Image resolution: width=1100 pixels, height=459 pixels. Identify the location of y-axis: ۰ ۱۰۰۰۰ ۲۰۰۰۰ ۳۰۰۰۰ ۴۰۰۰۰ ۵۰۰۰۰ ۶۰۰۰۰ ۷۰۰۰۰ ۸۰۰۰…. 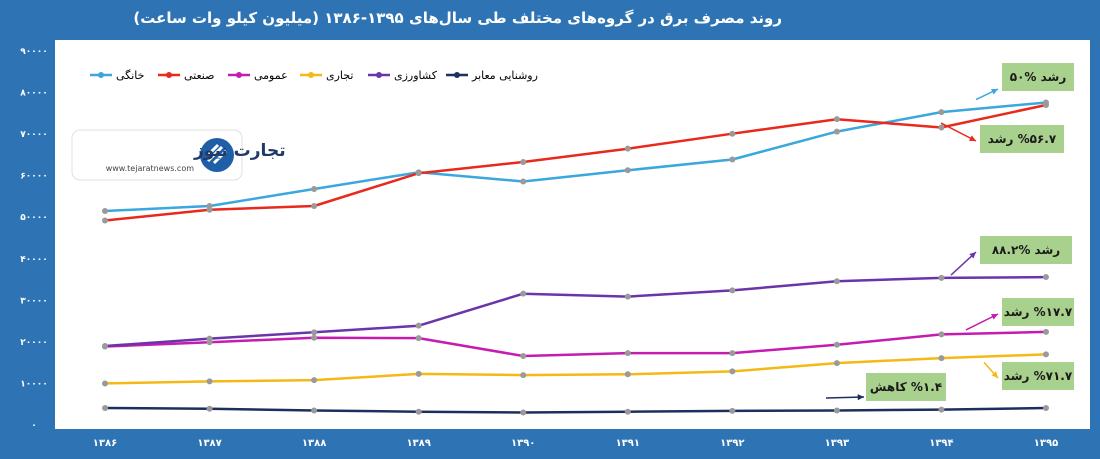
(33, 239).